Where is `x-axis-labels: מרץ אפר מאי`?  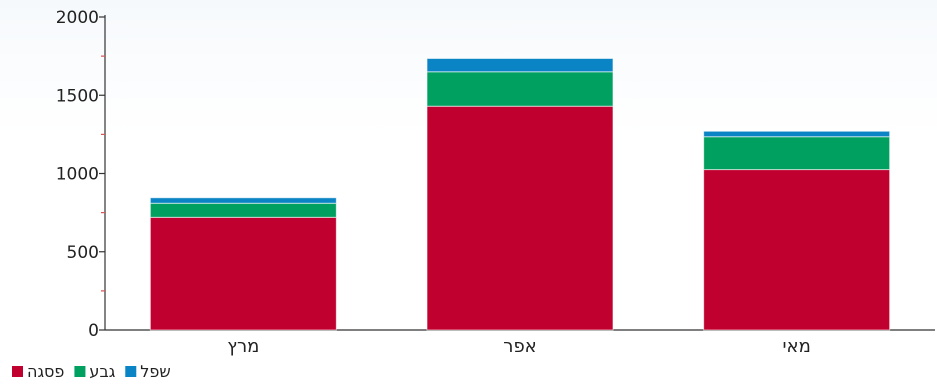
x-axis-labels: מרץ אפר מאי is located at coordinates (519, 346).